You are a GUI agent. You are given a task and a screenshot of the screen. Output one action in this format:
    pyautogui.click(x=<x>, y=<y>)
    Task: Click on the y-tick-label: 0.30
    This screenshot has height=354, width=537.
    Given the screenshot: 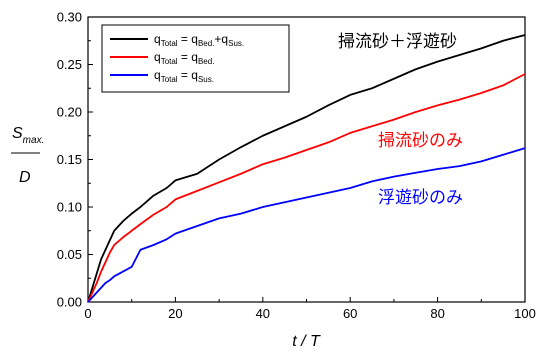 What is the action you would take?
    pyautogui.click(x=69, y=17)
    